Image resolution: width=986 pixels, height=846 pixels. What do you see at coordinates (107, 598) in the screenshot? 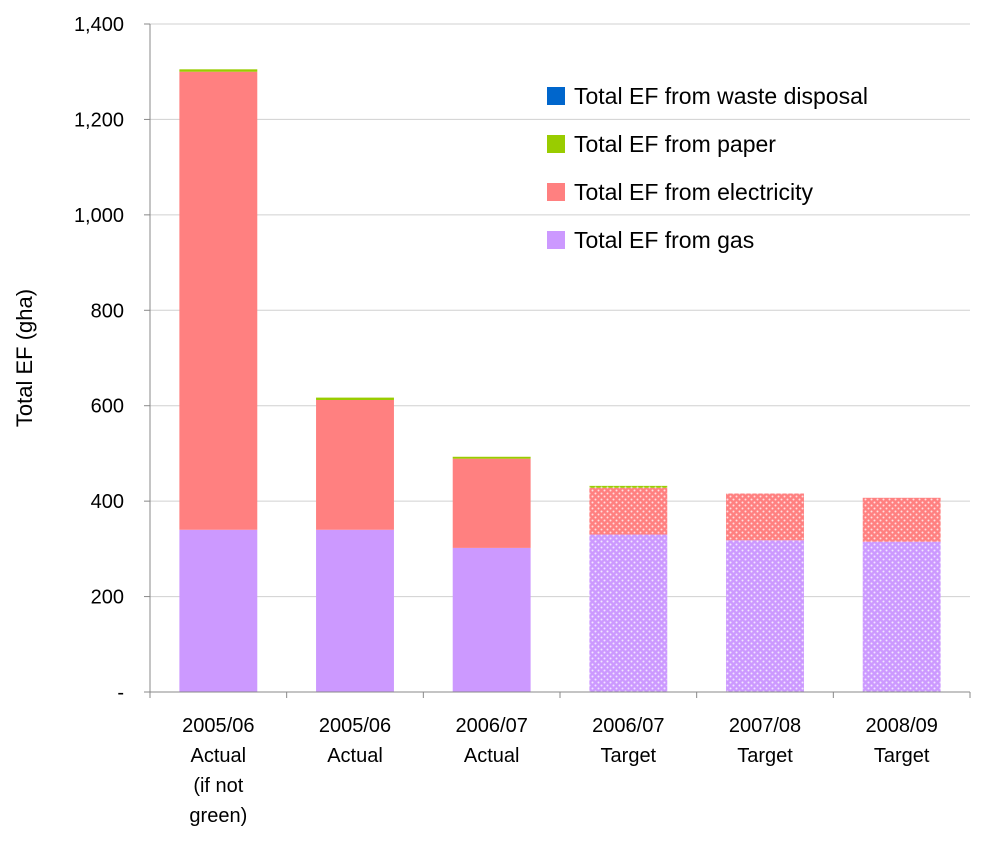
I see `y-tick-label: 200` at bounding box center [107, 598].